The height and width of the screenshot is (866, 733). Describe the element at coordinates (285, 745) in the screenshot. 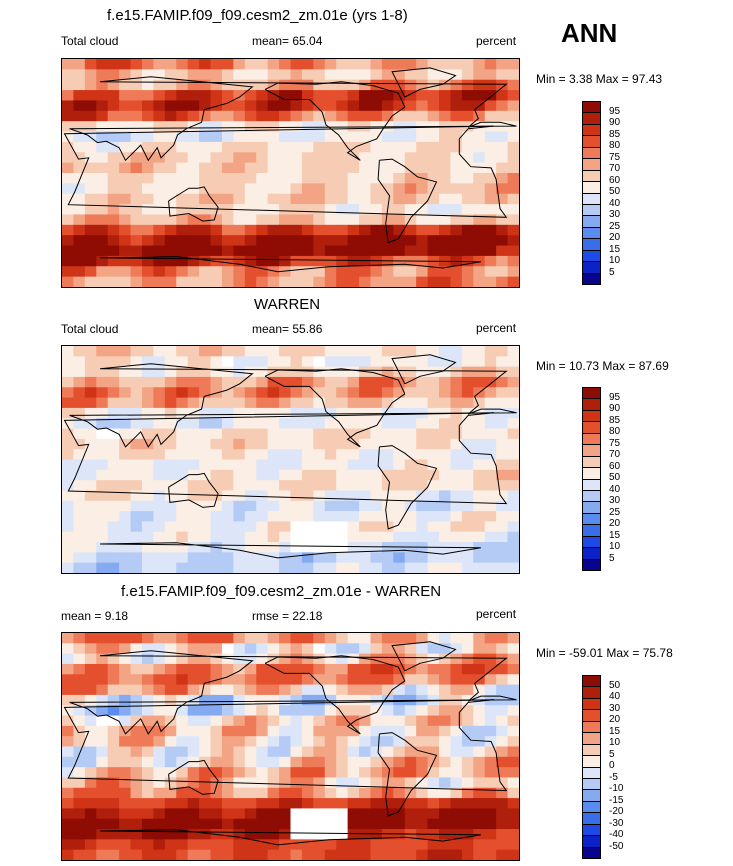

I see `coastline` at that location.